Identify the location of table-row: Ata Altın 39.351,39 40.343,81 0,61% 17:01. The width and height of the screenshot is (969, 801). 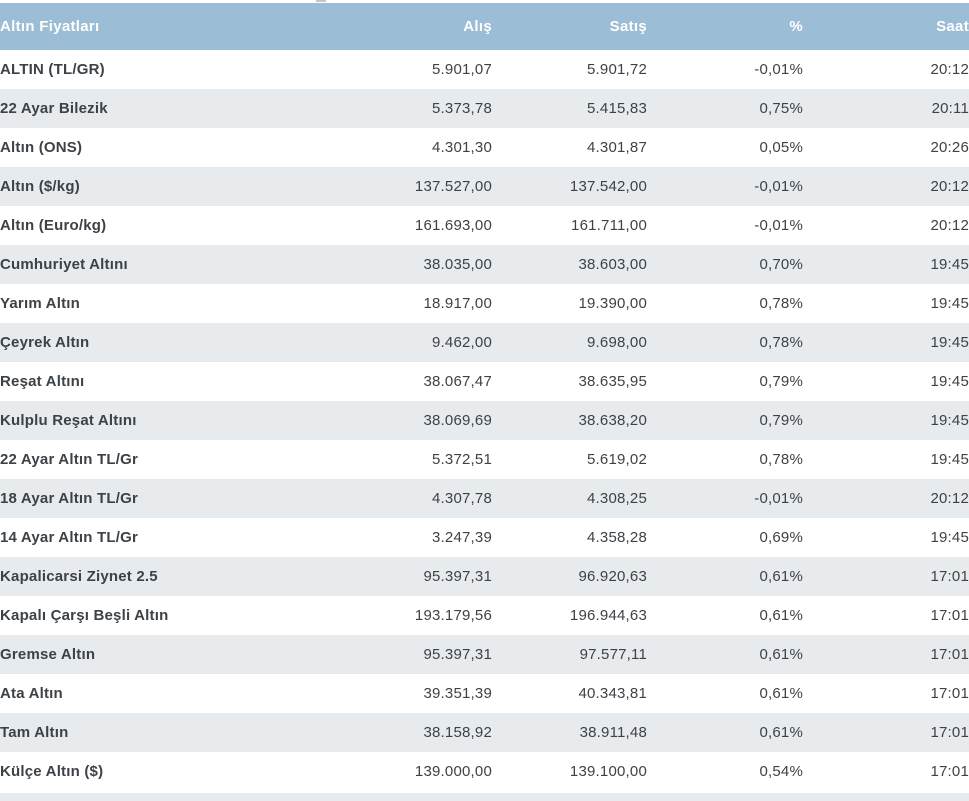
(484, 693).